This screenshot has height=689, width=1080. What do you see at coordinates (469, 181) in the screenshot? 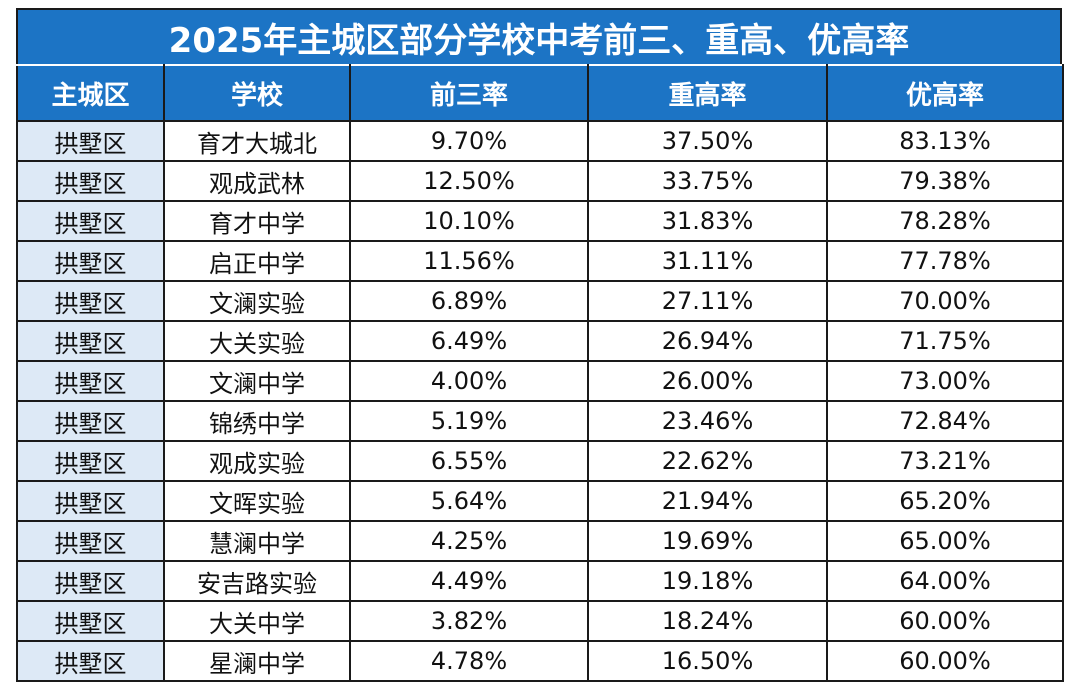
I see `top3-rate-cell: 12.50%` at bounding box center [469, 181].